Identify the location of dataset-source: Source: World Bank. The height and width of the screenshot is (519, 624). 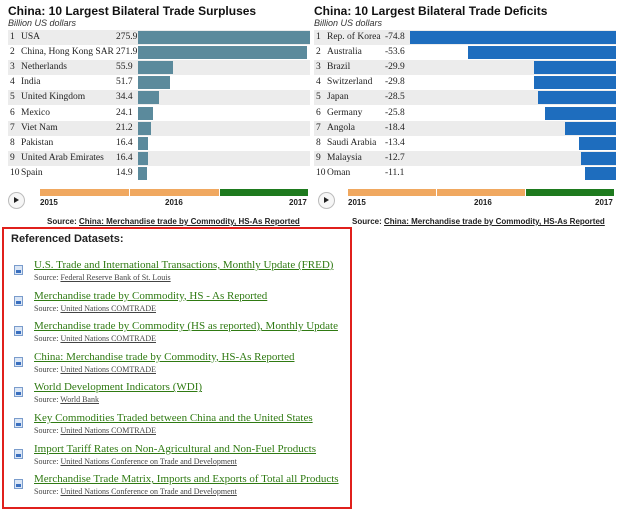
(66, 399).